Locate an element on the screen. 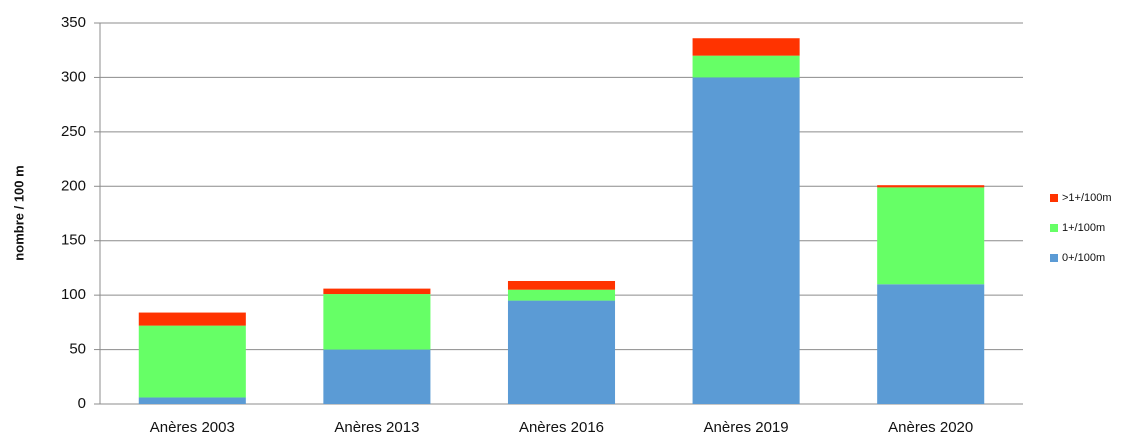 This screenshot has width=1125, height=437. x-tick-label: Anères 2013 is located at coordinates (376, 427).